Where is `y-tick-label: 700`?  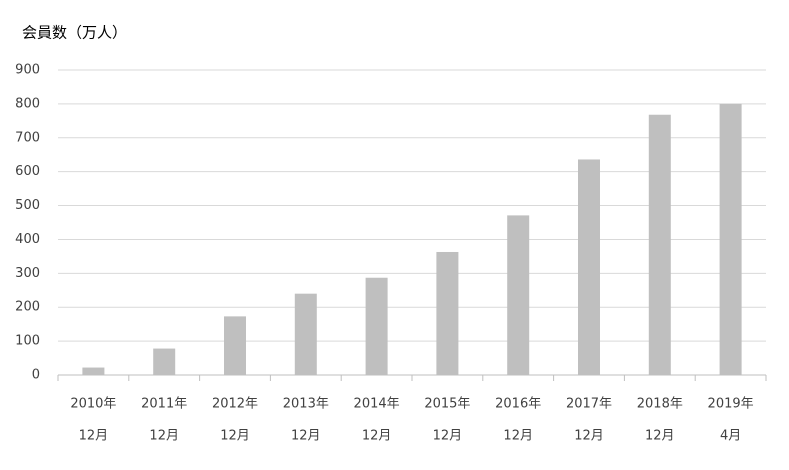 y-tick-label: 700 is located at coordinates (27, 137).